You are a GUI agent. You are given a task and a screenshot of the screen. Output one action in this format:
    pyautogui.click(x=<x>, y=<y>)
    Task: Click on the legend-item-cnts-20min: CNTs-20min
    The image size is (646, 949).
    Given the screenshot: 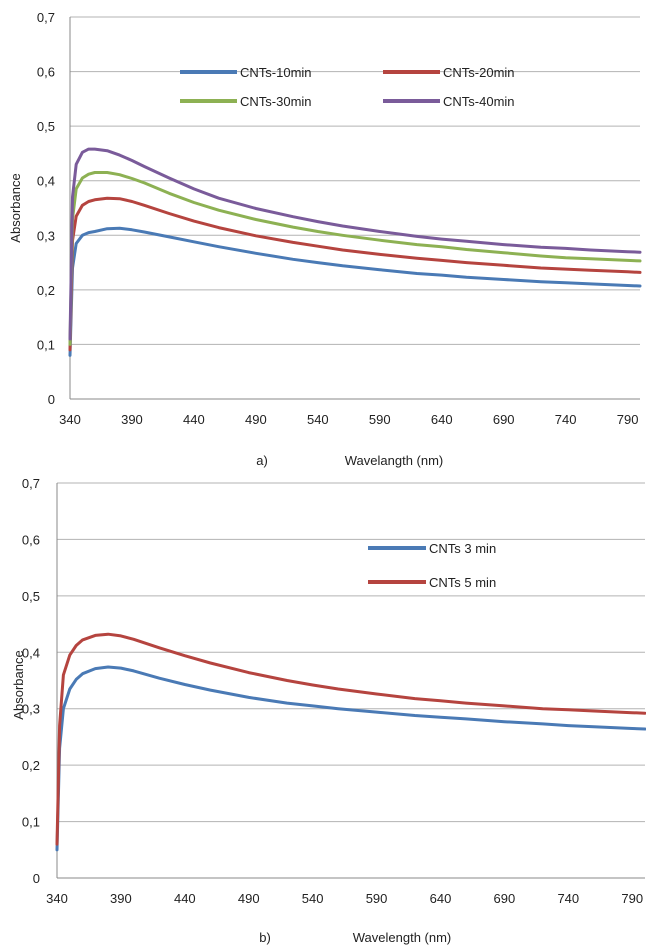 What is the action you would take?
    pyautogui.click(x=449, y=72)
    